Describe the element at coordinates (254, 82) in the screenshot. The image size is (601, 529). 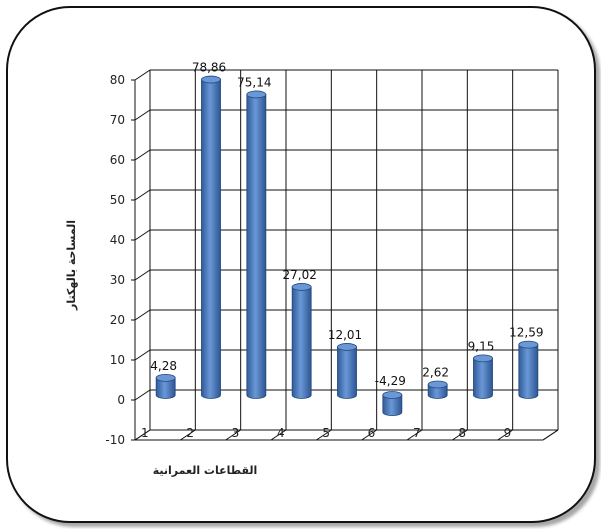
I see `data-label: 75,14` at that location.